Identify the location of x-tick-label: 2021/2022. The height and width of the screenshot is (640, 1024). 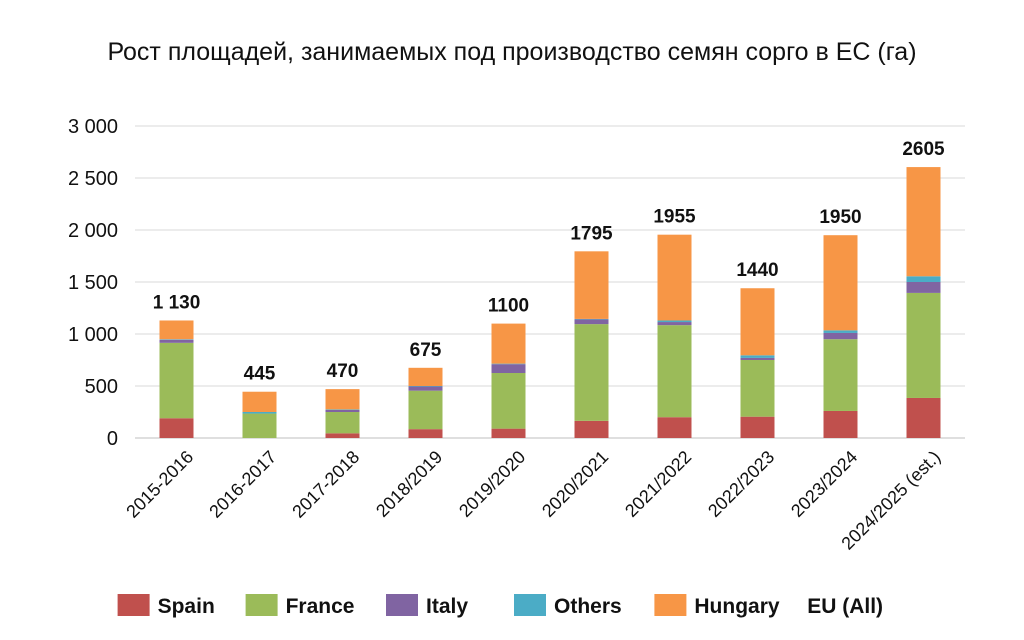
(658, 484).